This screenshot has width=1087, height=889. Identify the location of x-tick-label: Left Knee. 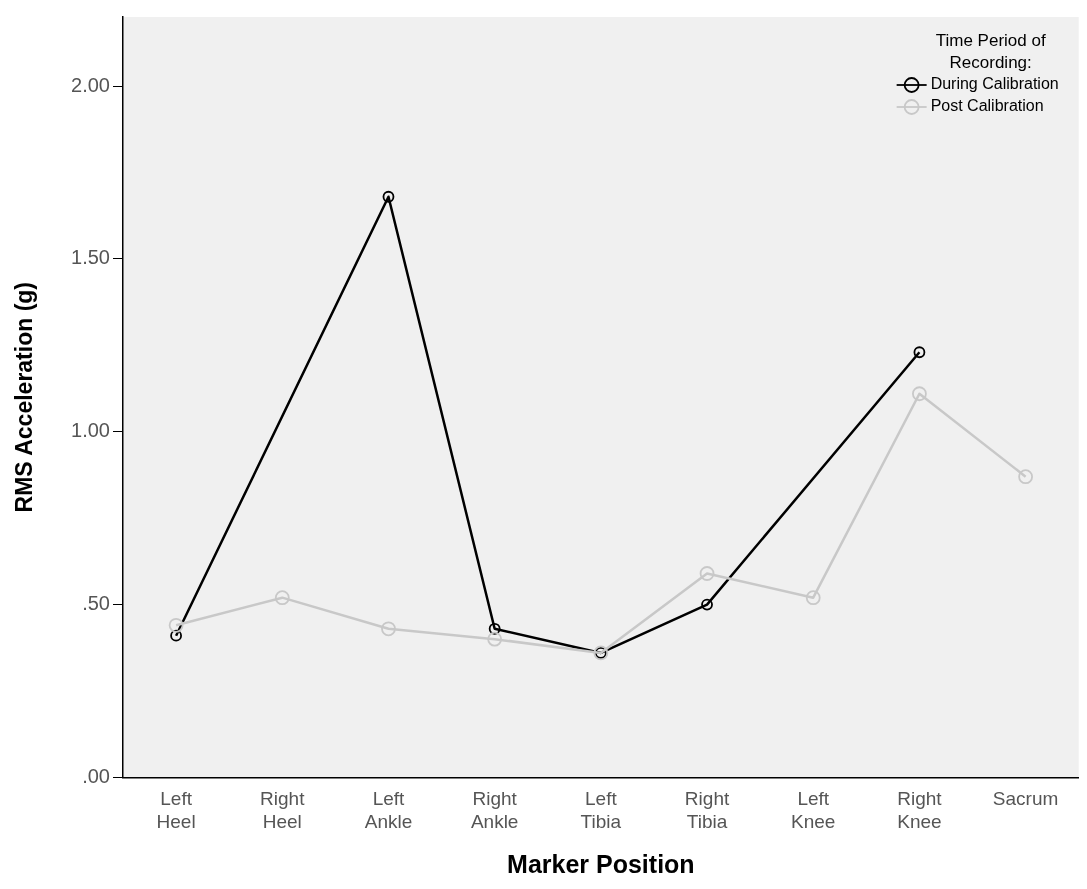
(813, 810).